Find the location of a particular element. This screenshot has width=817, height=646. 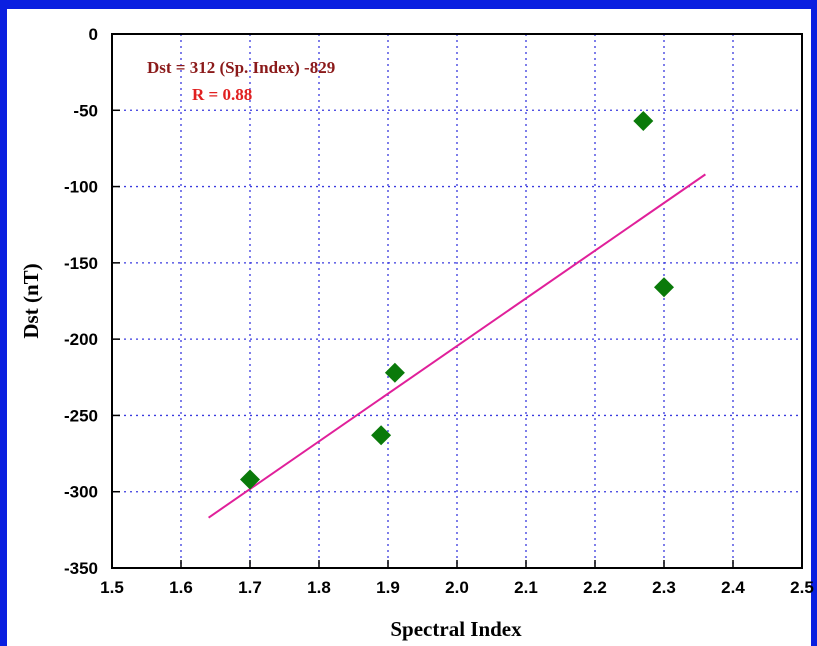

y-tick-label: -250 is located at coordinates (81, 415).